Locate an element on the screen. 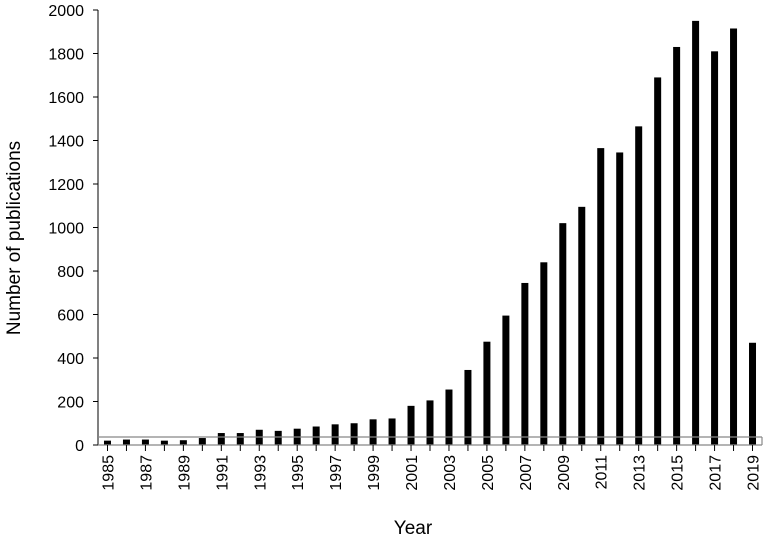  x-tick-label-1991: 1991 is located at coordinates (222, 473).